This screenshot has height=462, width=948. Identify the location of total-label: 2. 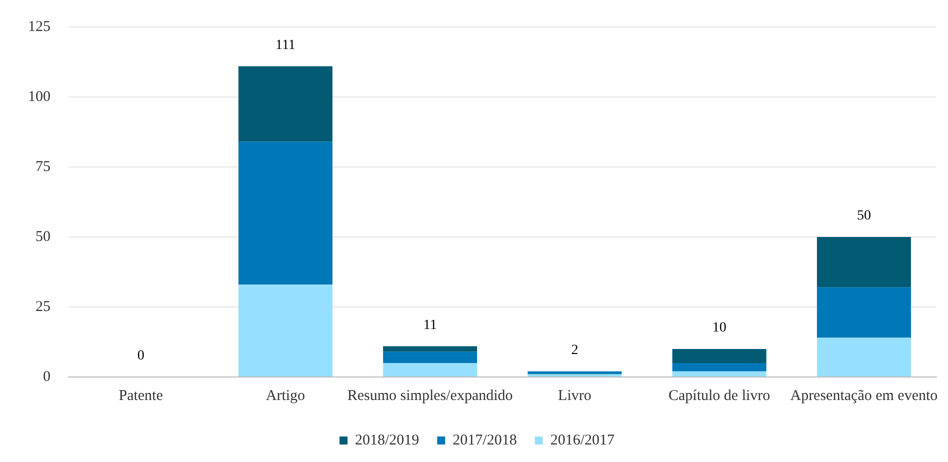
(574, 350).